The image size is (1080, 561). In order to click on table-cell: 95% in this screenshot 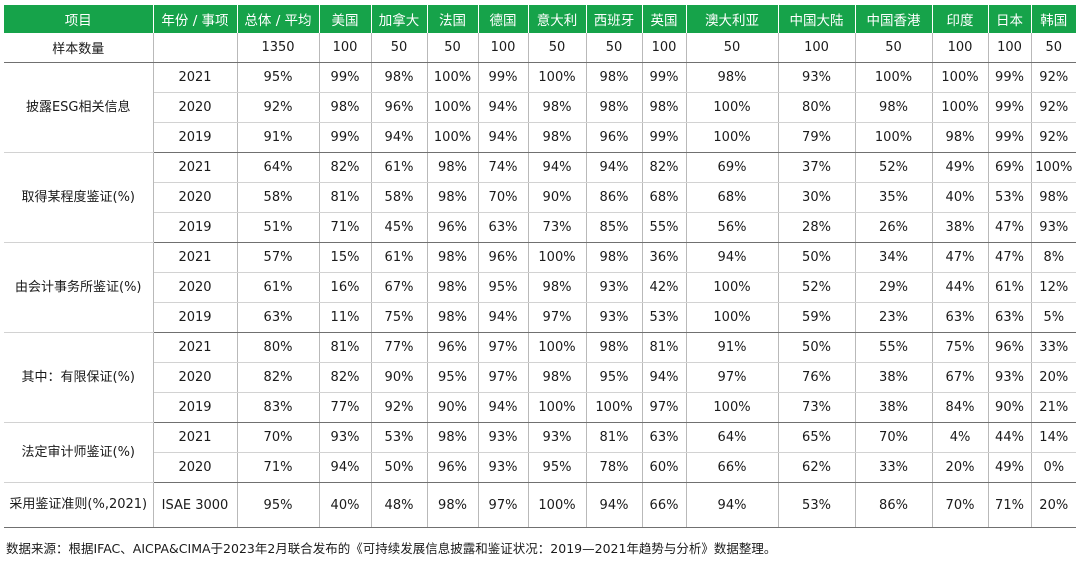, I will do `click(503, 287)`.